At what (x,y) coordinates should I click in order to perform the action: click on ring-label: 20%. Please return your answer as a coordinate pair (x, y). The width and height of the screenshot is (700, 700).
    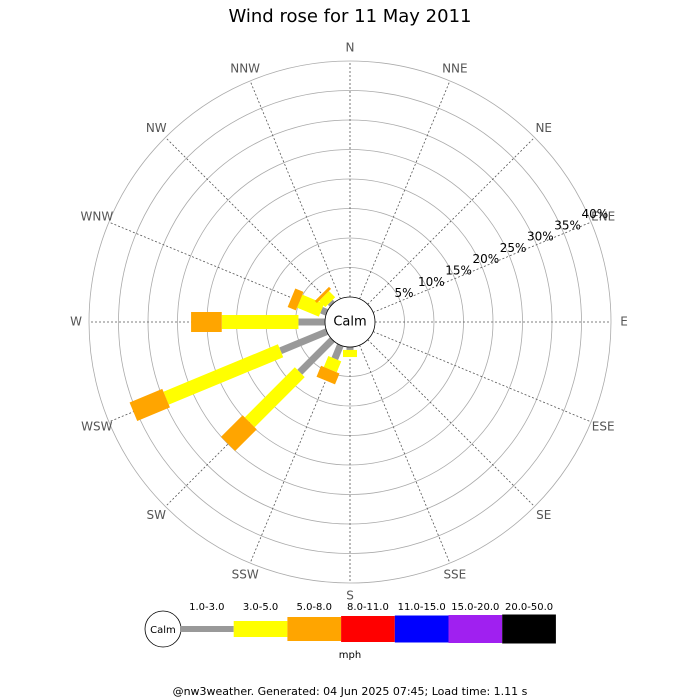
    Looking at the image, I should click on (485, 259).